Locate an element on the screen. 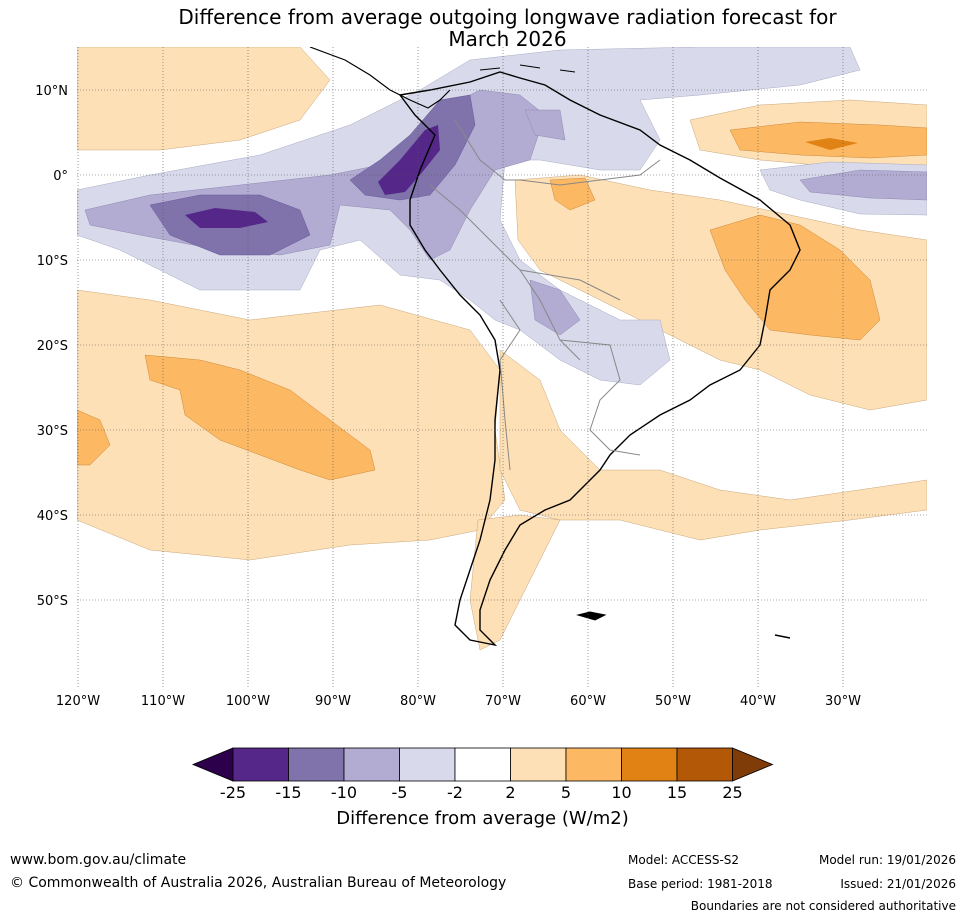 This screenshot has width=965, height=919. very-strong-negative-anomaly-pacific is located at coordinates (226, 218).